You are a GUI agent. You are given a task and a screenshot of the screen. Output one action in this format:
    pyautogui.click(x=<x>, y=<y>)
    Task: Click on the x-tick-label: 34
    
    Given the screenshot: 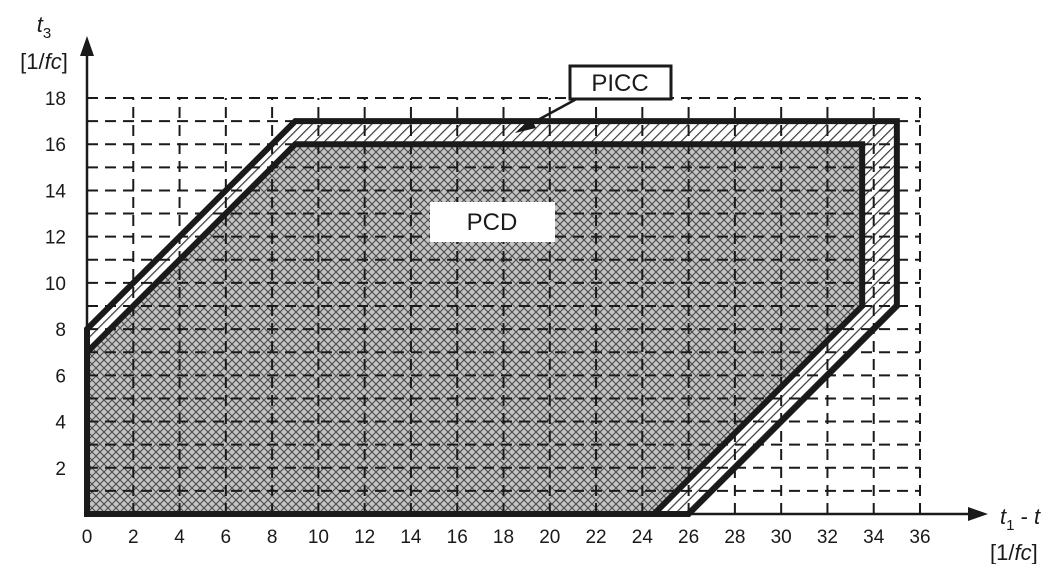 What is the action you would take?
    pyautogui.click(x=874, y=537)
    